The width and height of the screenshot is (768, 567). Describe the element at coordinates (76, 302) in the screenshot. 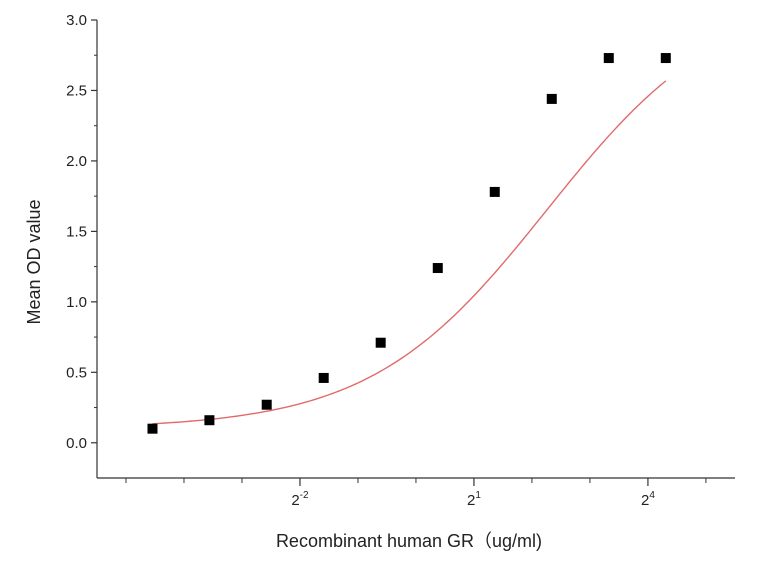

I see `y-tick-label: 1.0` at that location.